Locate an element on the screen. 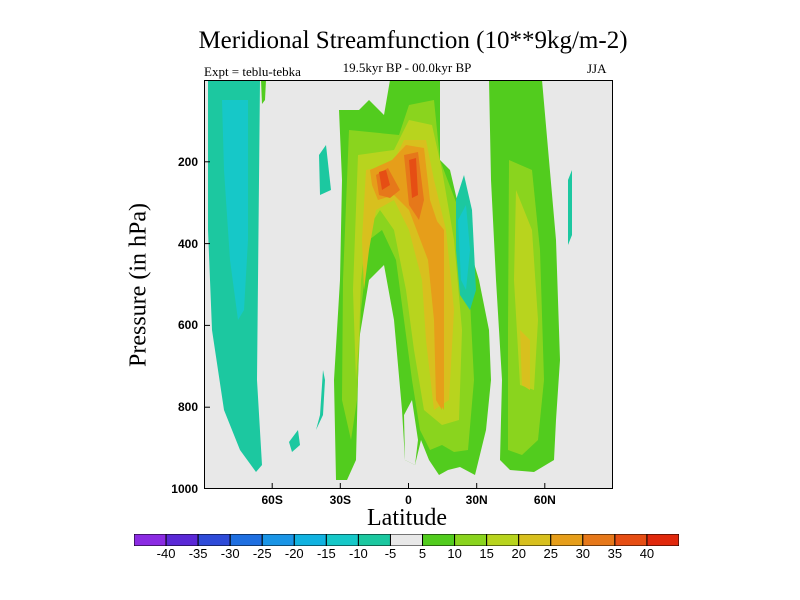 This screenshot has width=800, height=600. x-tick-label: 30N is located at coordinates (476, 500).